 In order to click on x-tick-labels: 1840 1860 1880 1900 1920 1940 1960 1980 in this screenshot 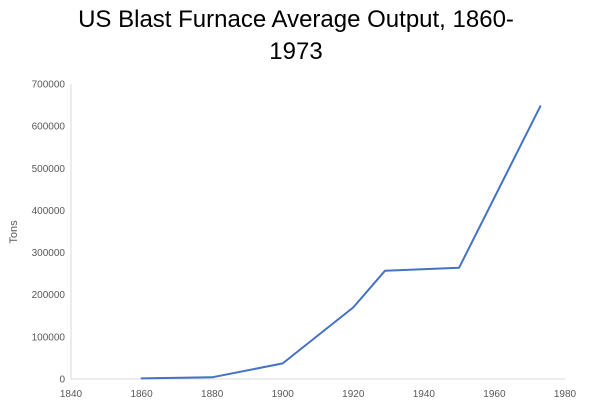, I will do `click(318, 394)`.